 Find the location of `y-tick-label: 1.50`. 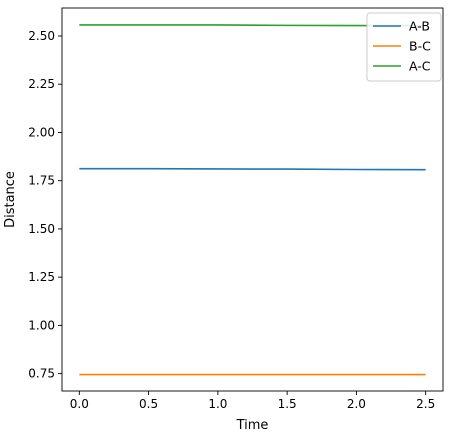

y-tick-label: 1.50 is located at coordinates (41, 229).